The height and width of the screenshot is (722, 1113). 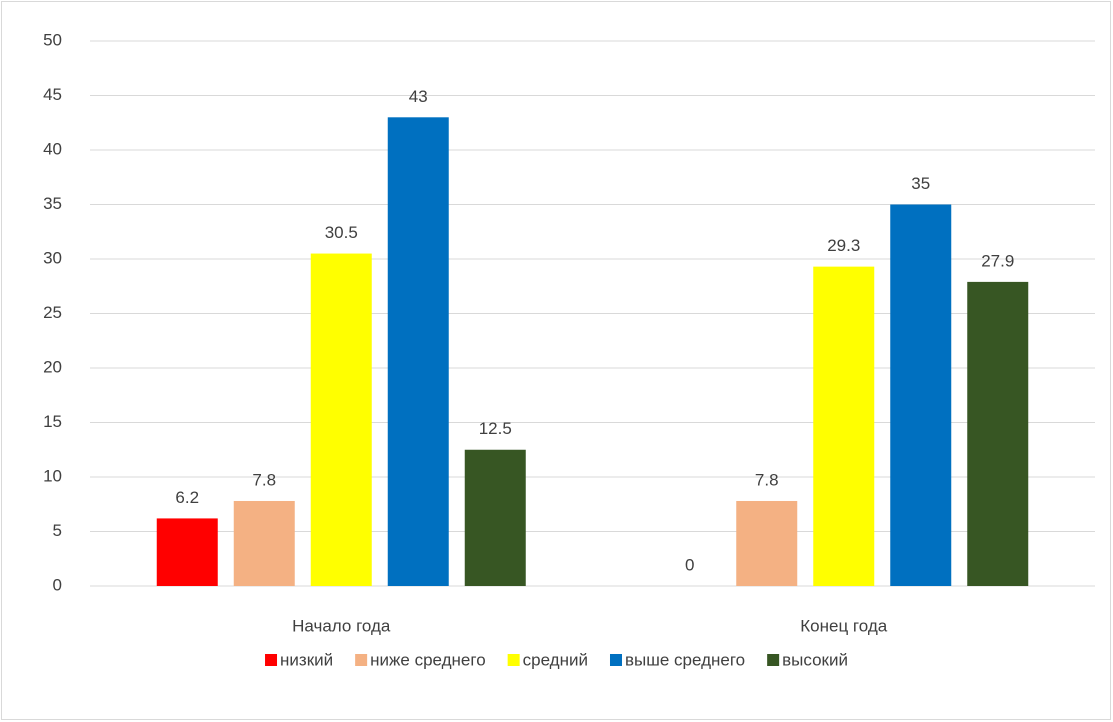 I want to click on y-tick-label: 10, so click(x=52, y=475).